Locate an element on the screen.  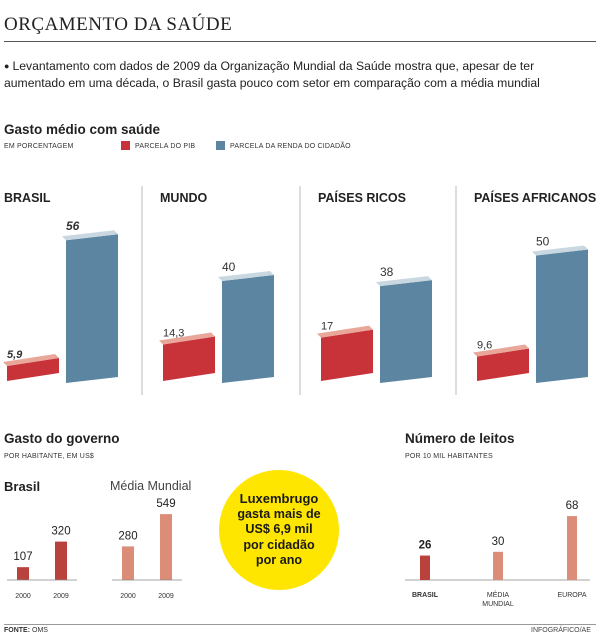
callout-line-5: por ano is located at coordinates (279, 560).